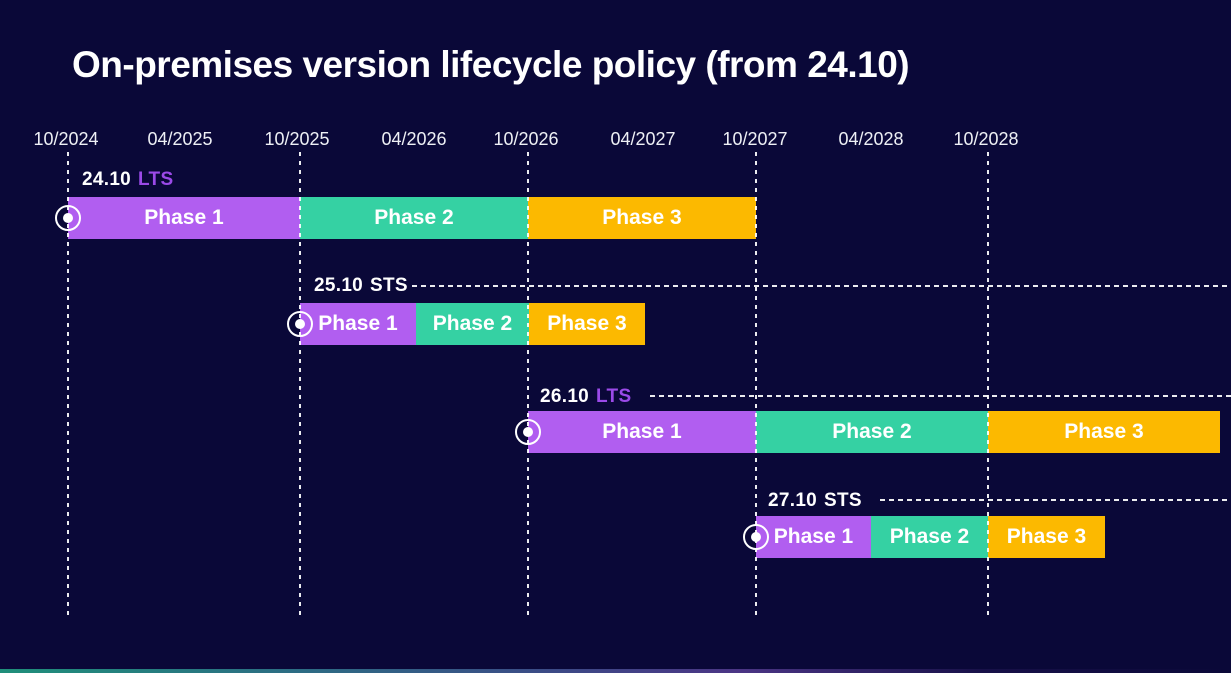 The width and height of the screenshot is (1231, 673). What do you see at coordinates (929, 537) in the screenshot?
I see `bar-27-10-phase-2: Phase 2` at bounding box center [929, 537].